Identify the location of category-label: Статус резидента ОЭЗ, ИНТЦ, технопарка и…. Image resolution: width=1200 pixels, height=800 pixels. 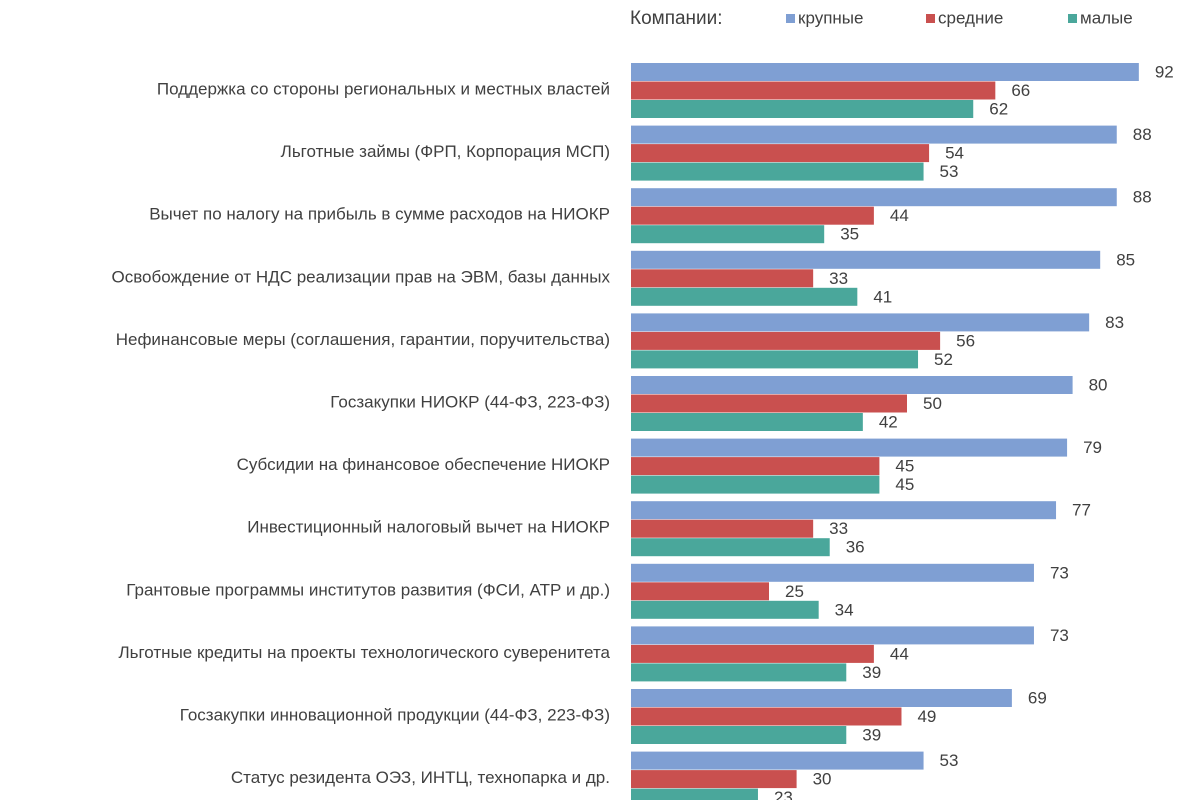
(420, 777).